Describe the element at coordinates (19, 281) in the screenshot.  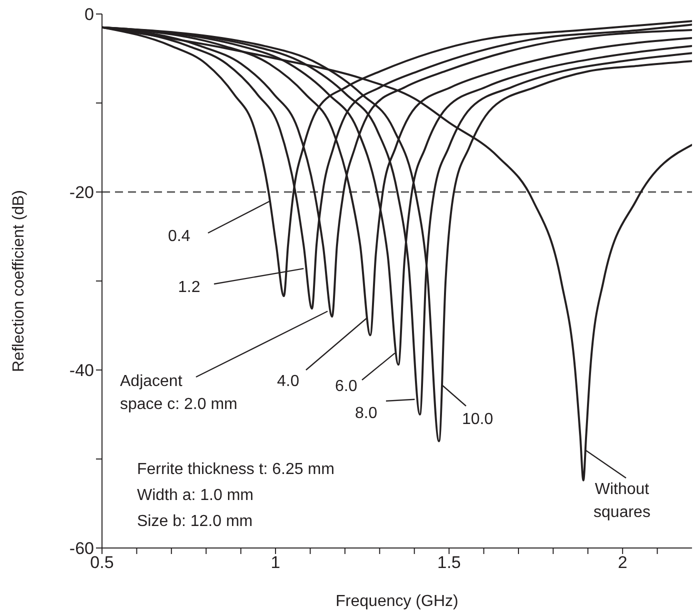
I see `y-axis-title: Reflection coefficient (dB)` at that location.